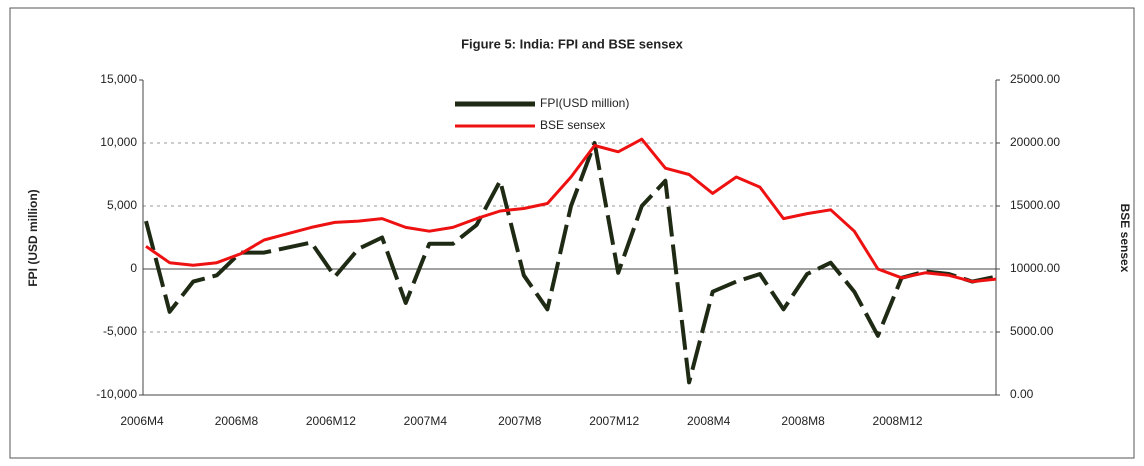  Describe the element at coordinates (116, 394) in the screenshot. I see `y-tick-label: -10,000` at that location.